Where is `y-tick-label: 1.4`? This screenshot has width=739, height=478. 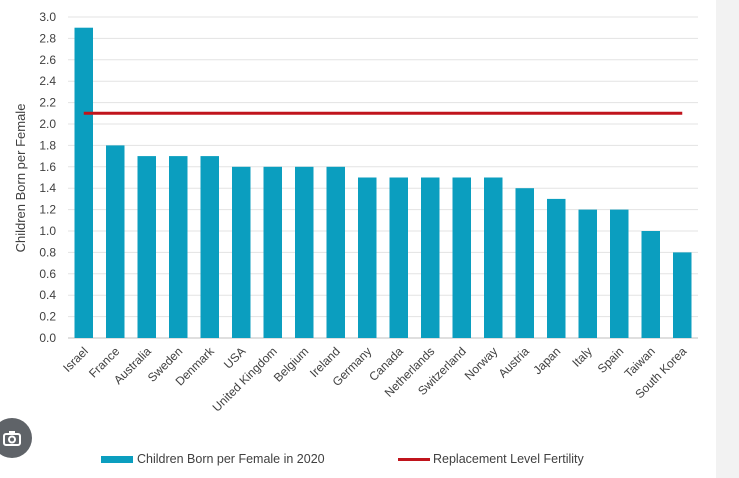
y-tick-label: 1.4 is located at coordinates (47, 188).